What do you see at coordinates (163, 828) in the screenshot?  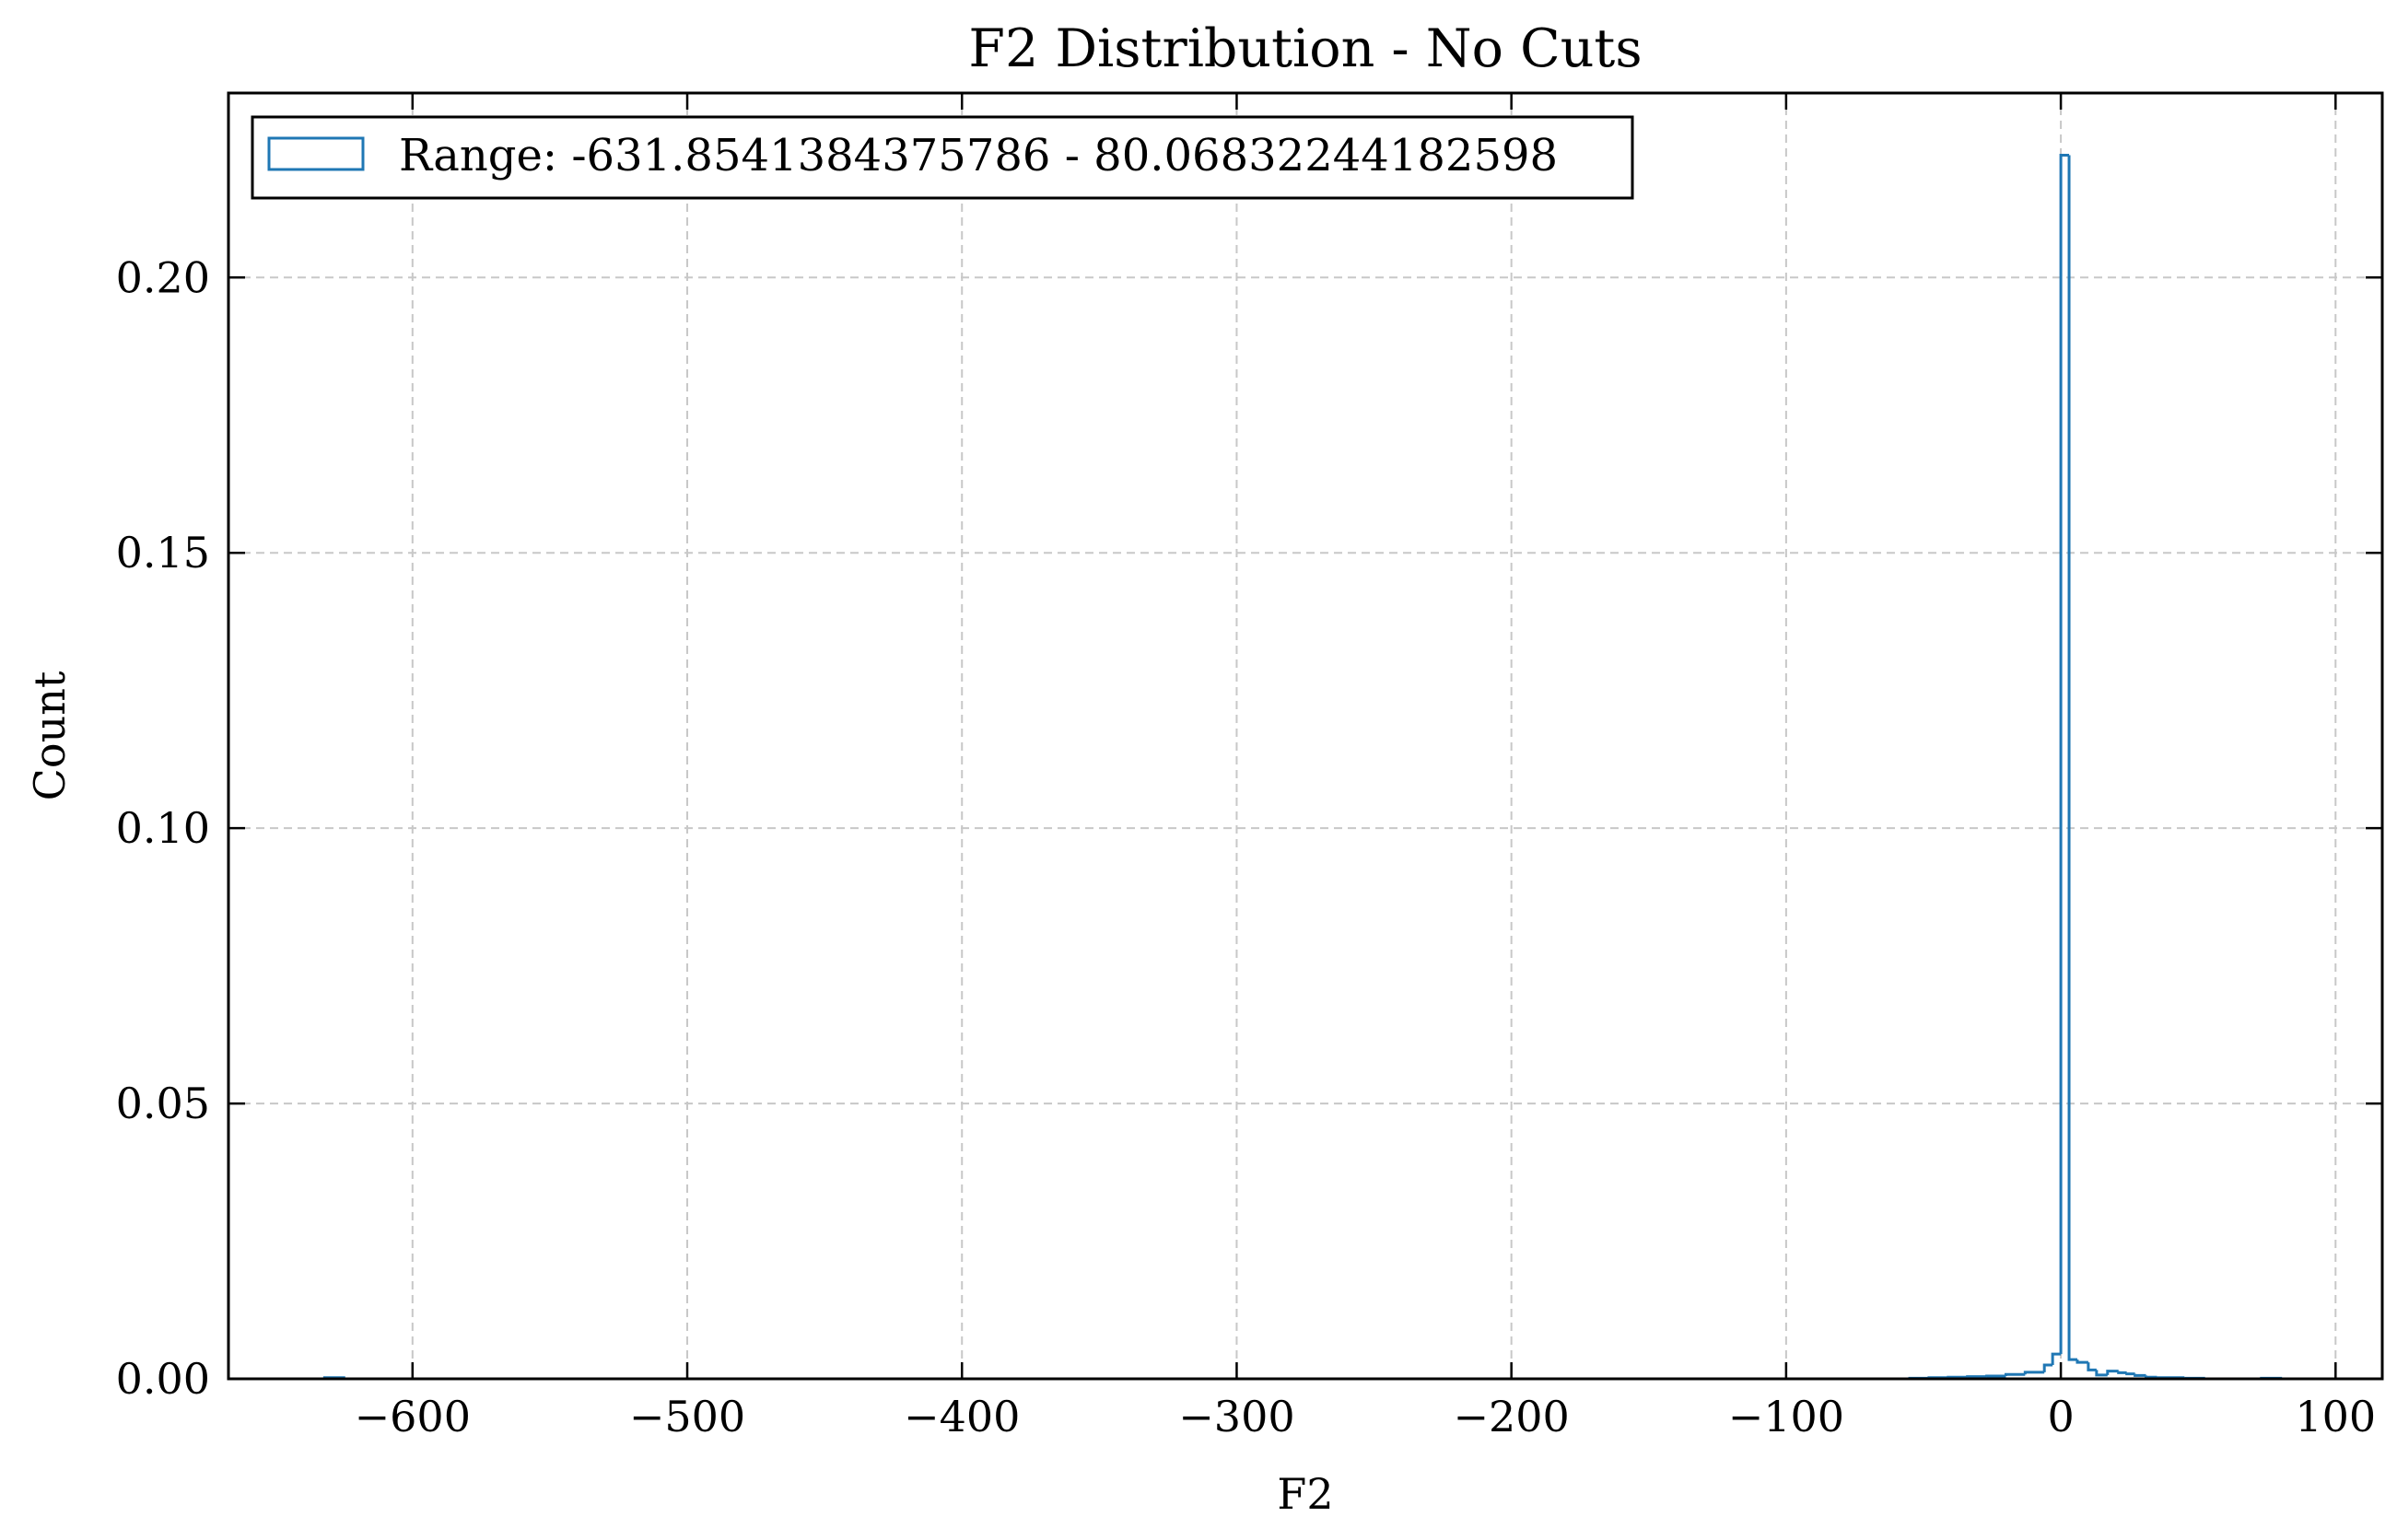 I see `y-tick-label: 0.10` at bounding box center [163, 828].